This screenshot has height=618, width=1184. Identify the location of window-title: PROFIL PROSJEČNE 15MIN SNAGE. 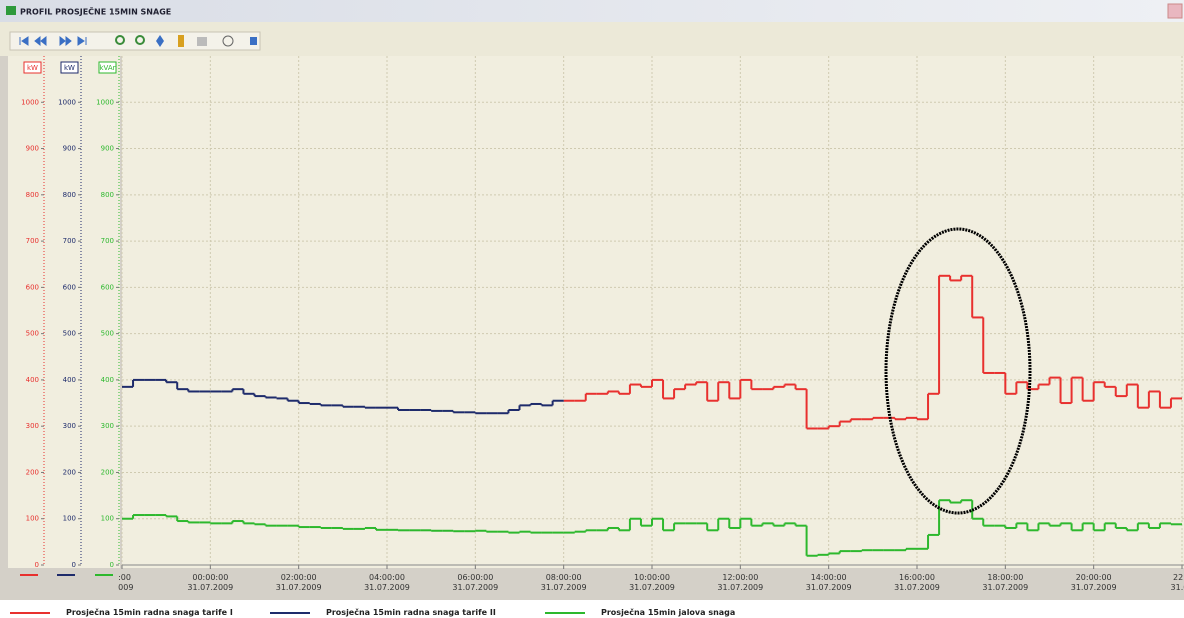
(95, 11).